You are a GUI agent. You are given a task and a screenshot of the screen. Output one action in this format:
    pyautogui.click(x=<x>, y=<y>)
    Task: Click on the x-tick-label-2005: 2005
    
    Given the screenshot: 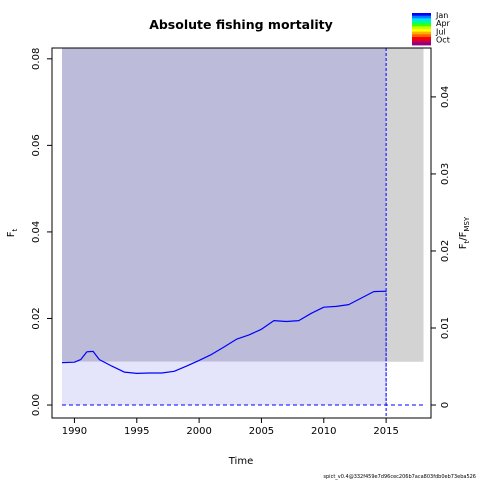 What is the action you would take?
    pyautogui.click(x=261, y=431)
    